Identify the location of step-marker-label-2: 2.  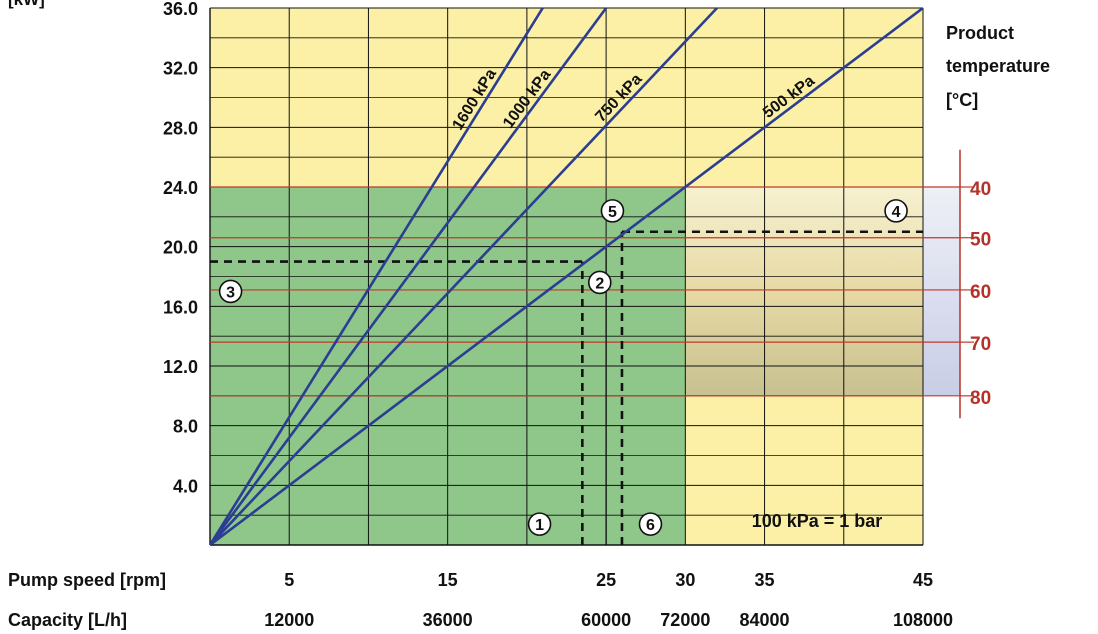
(599, 283).